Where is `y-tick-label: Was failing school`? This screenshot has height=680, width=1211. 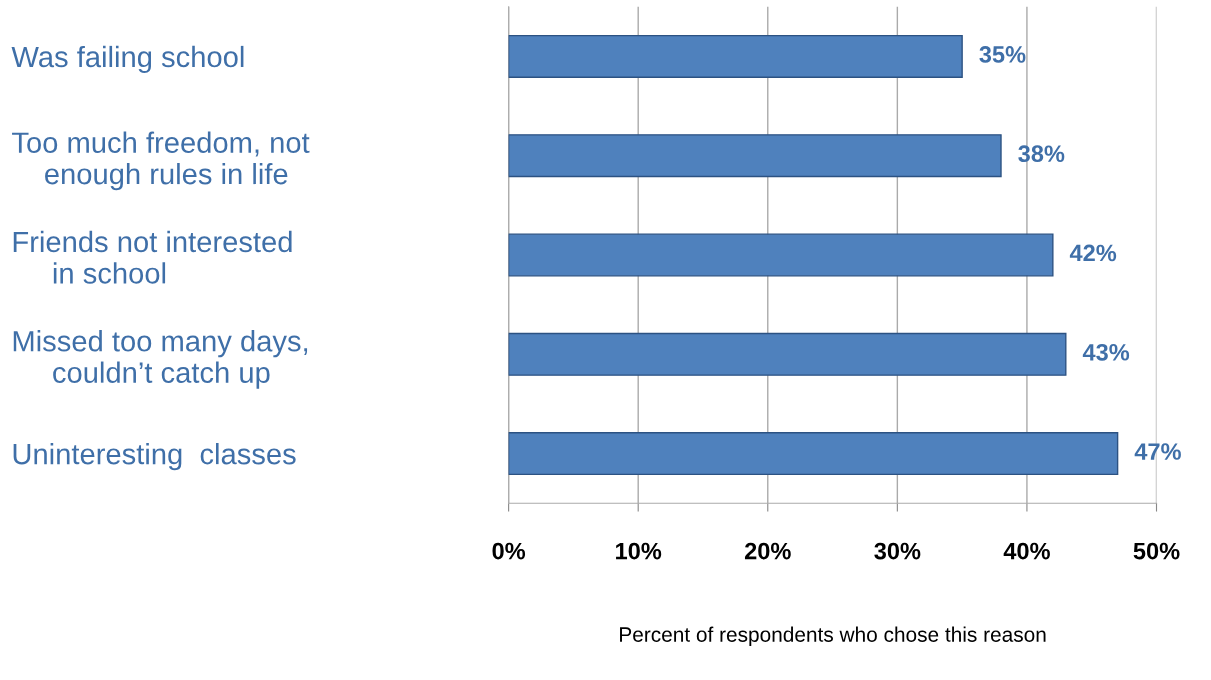 y-tick-label: Was failing school is located at coordinates (127, 59).